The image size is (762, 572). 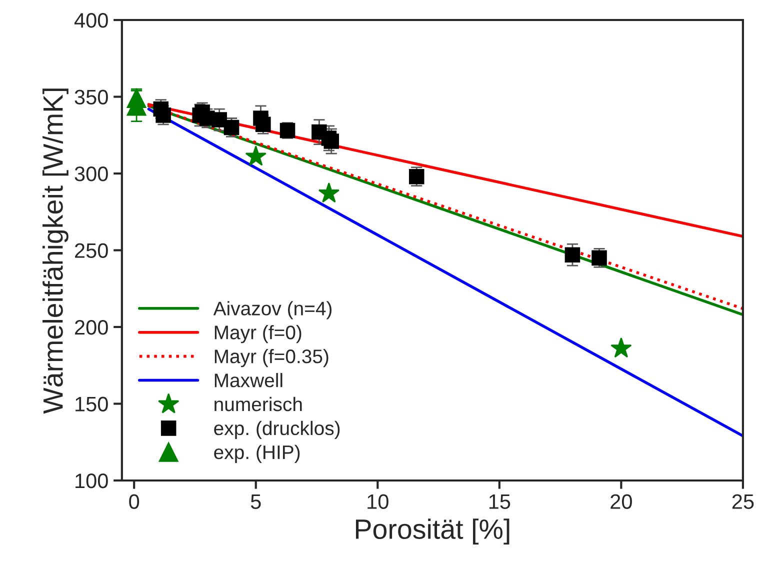 I want to click on x-tick-label: 15, so click(x=499, y=501).